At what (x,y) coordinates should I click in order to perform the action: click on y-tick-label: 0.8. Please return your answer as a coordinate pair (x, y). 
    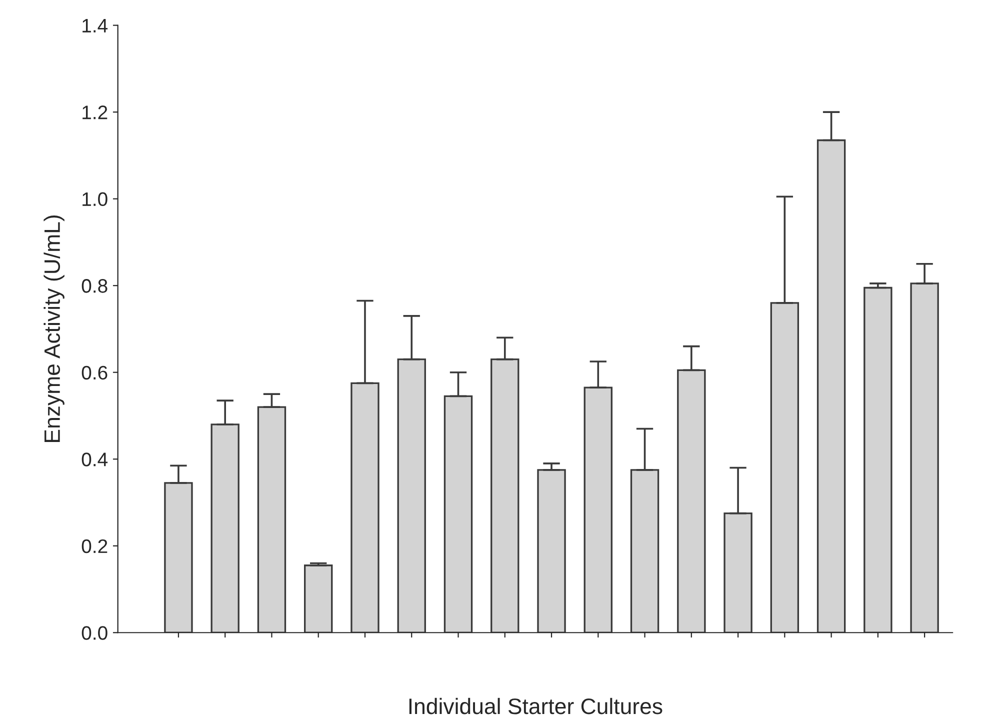
    Looking at the image, I should click on (95, 286).